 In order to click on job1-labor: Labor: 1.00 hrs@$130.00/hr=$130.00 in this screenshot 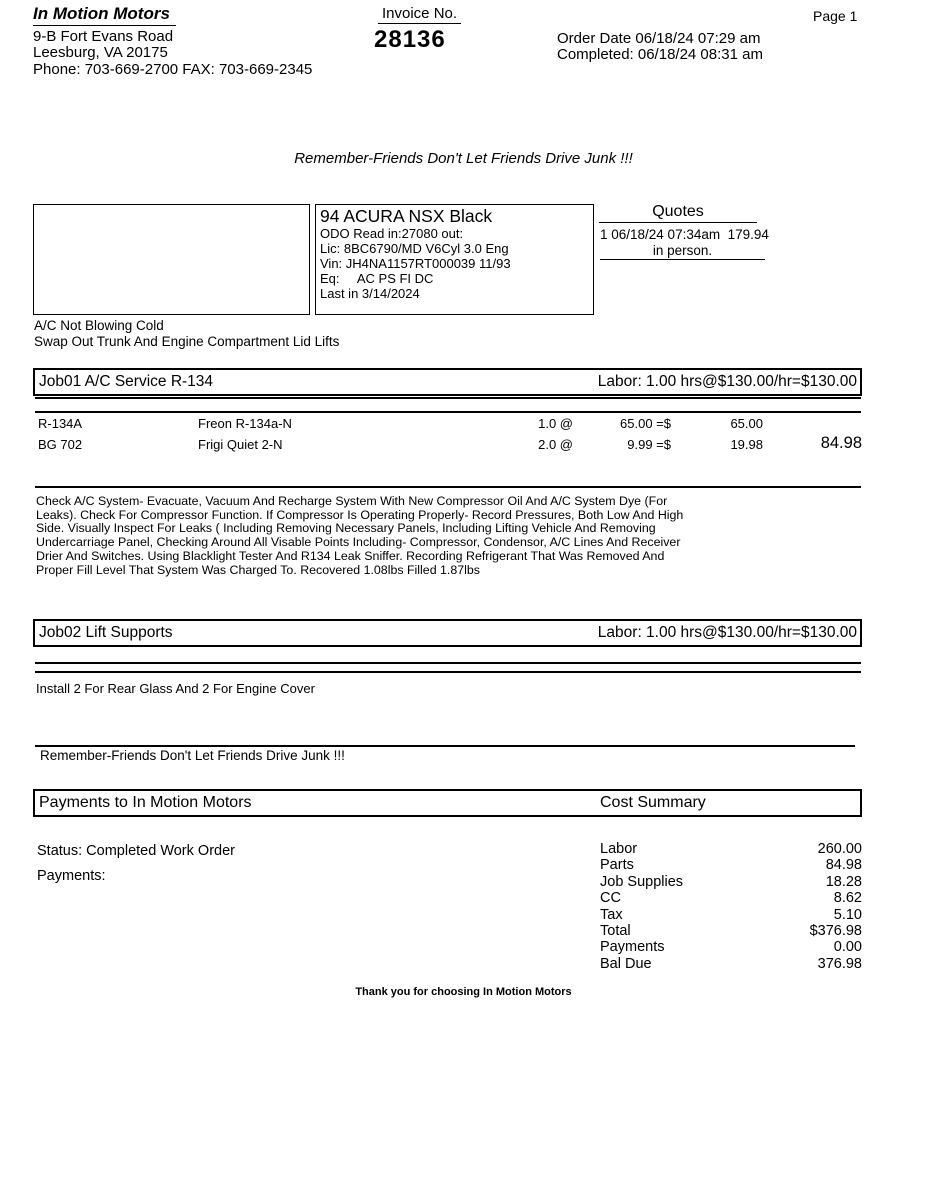, I will do `click(727, 381)`.